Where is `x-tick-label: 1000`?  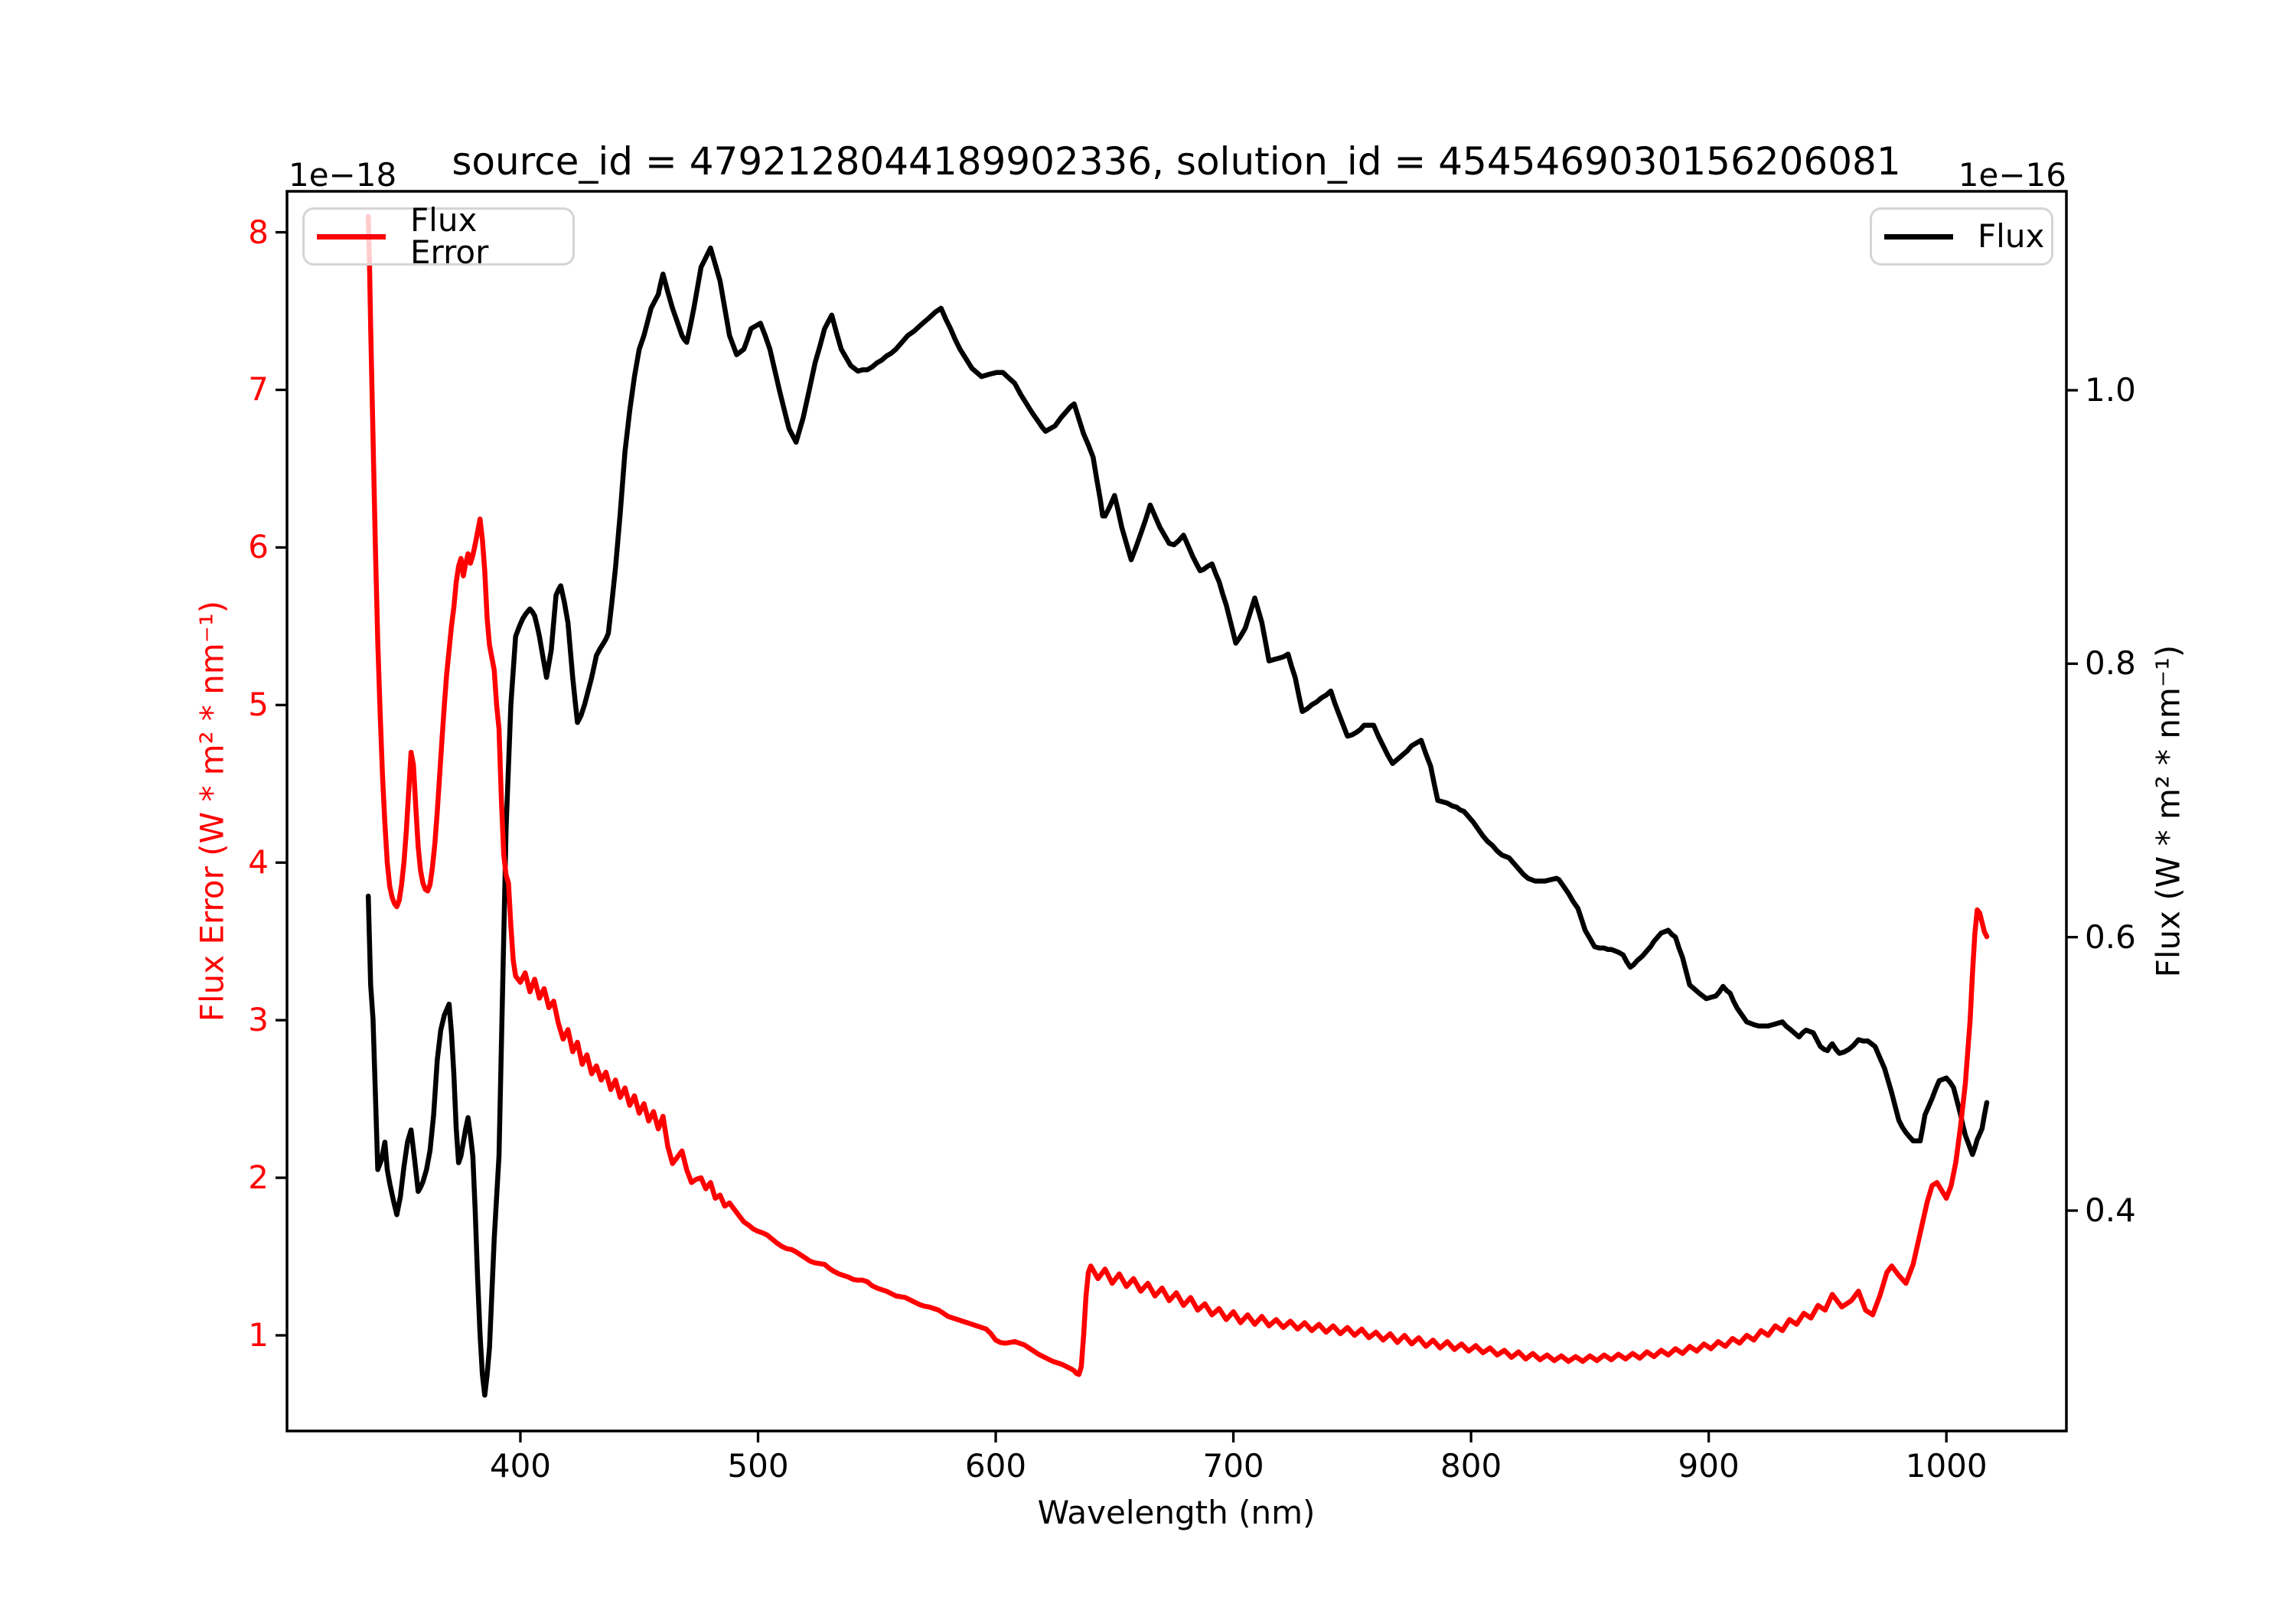 x-tick-label: 1000 is located at coordinates (1946, 1466).